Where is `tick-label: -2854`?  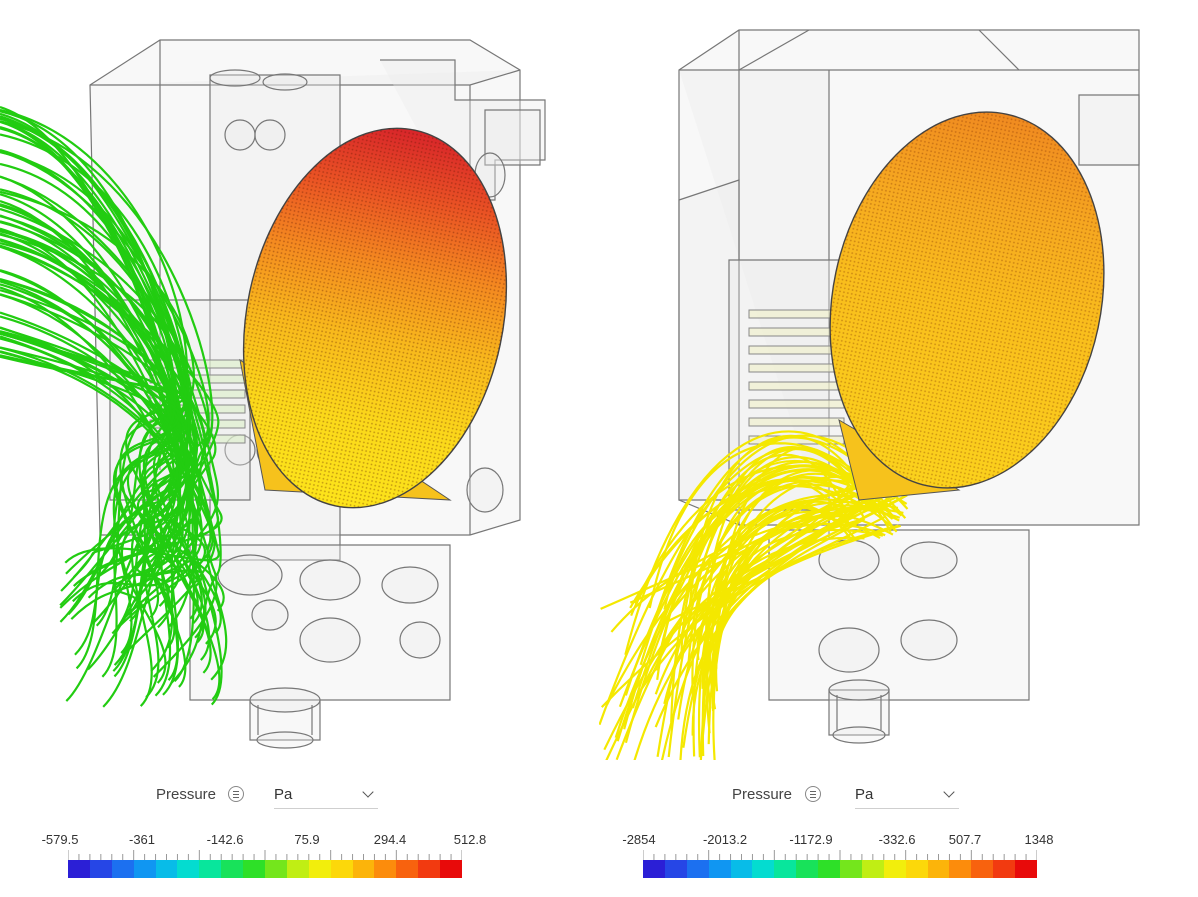
tick-label: -2854 is located at coordinates (639, 839).